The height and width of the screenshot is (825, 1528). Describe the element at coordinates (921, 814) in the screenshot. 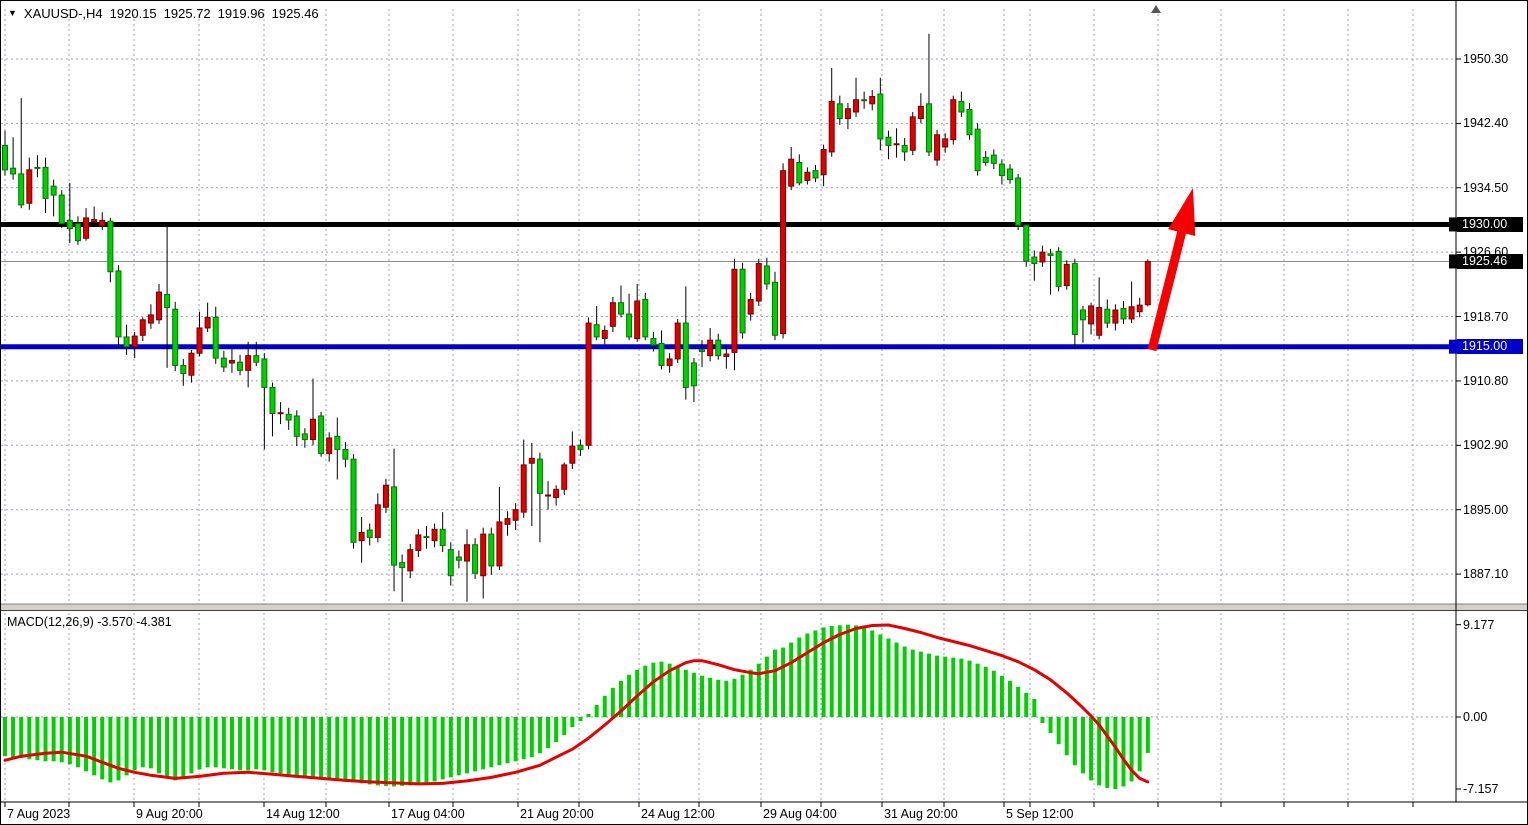

I see `time-axis-label: 31 Aug 20:00` at that location.